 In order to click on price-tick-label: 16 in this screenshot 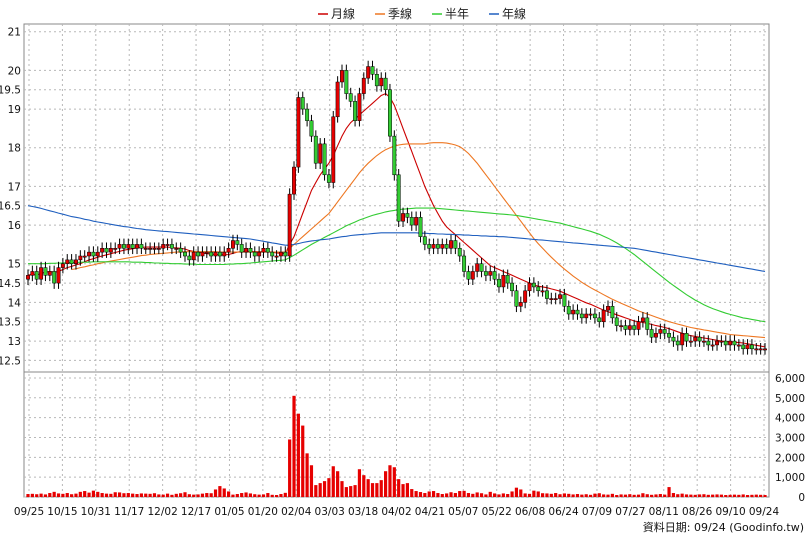, I will do `click(15, 226)`.